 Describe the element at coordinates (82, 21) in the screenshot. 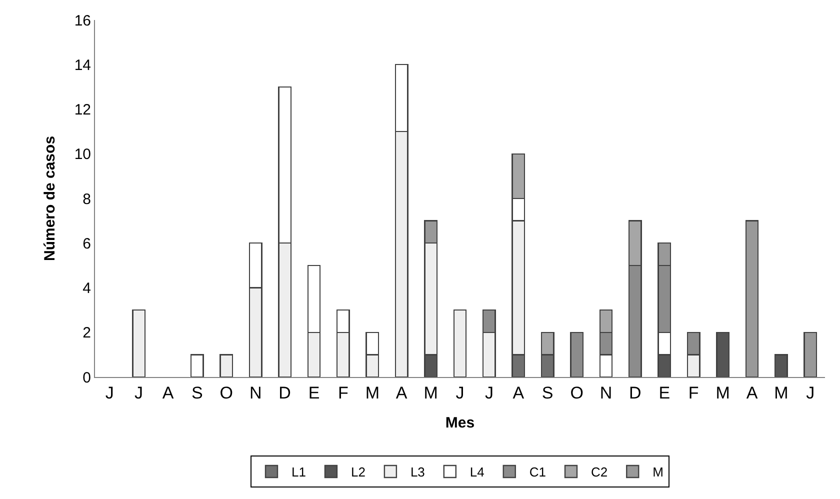

I see `y-tick-label: 16` at that location.